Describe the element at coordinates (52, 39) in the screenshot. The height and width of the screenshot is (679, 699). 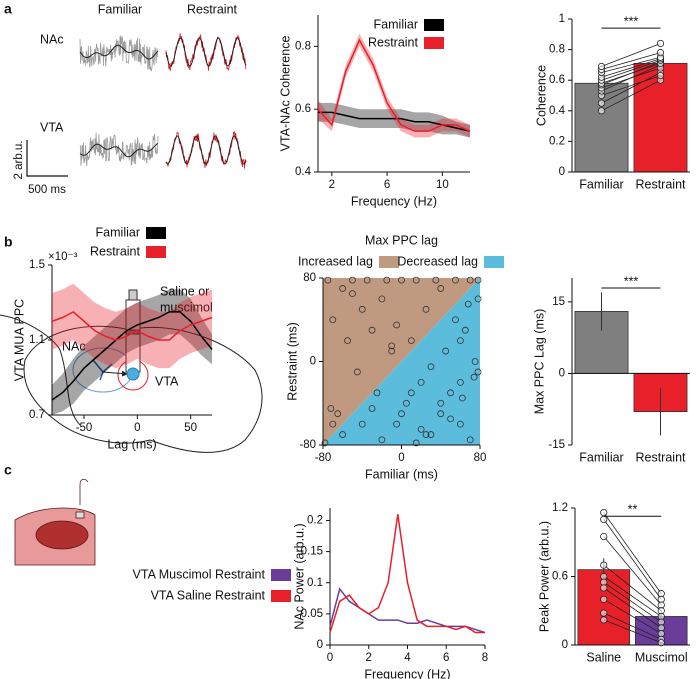
I see `trace-row-label: NAc` at that location.